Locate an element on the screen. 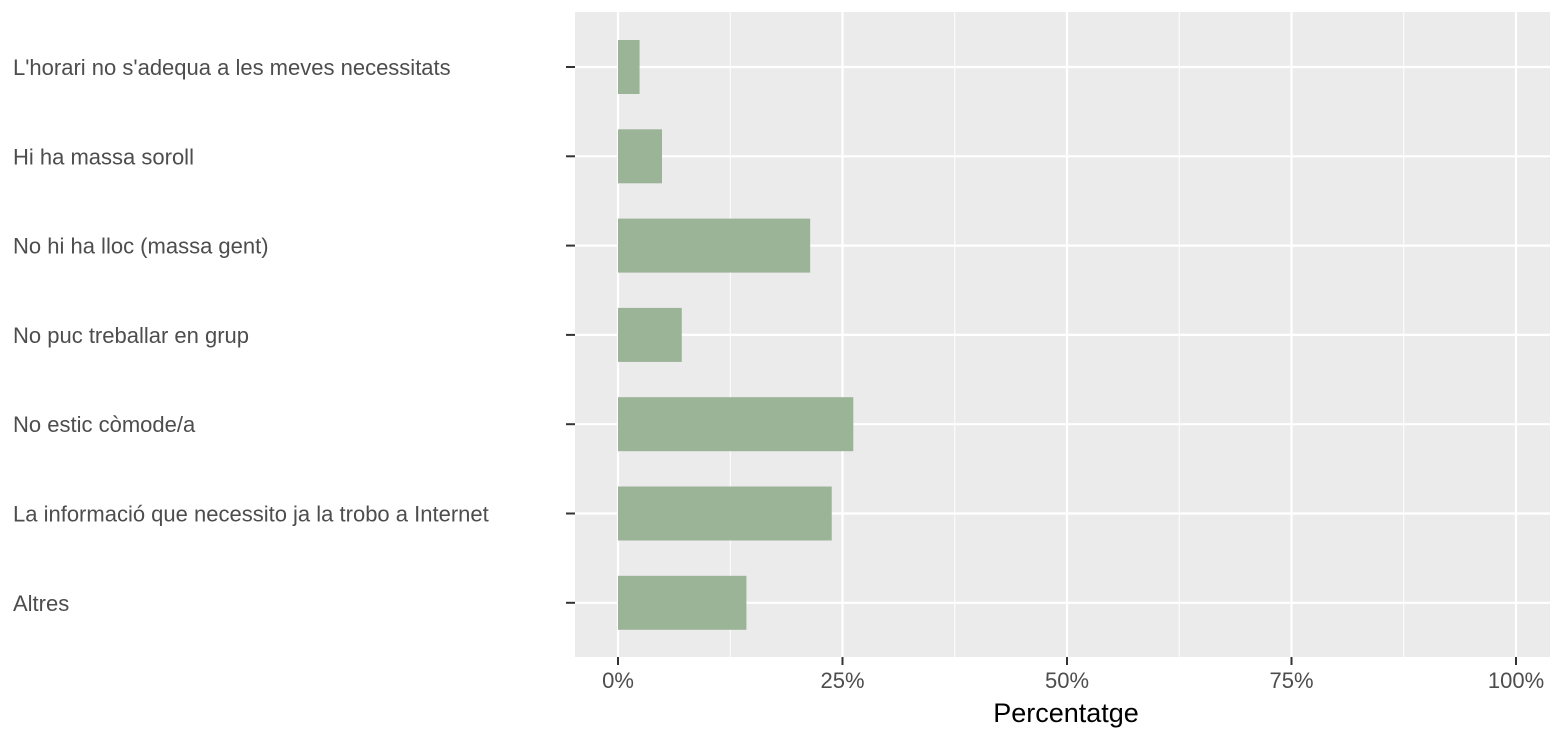  x-axis-title: Percentatge is located at coordinates (1066, 713).